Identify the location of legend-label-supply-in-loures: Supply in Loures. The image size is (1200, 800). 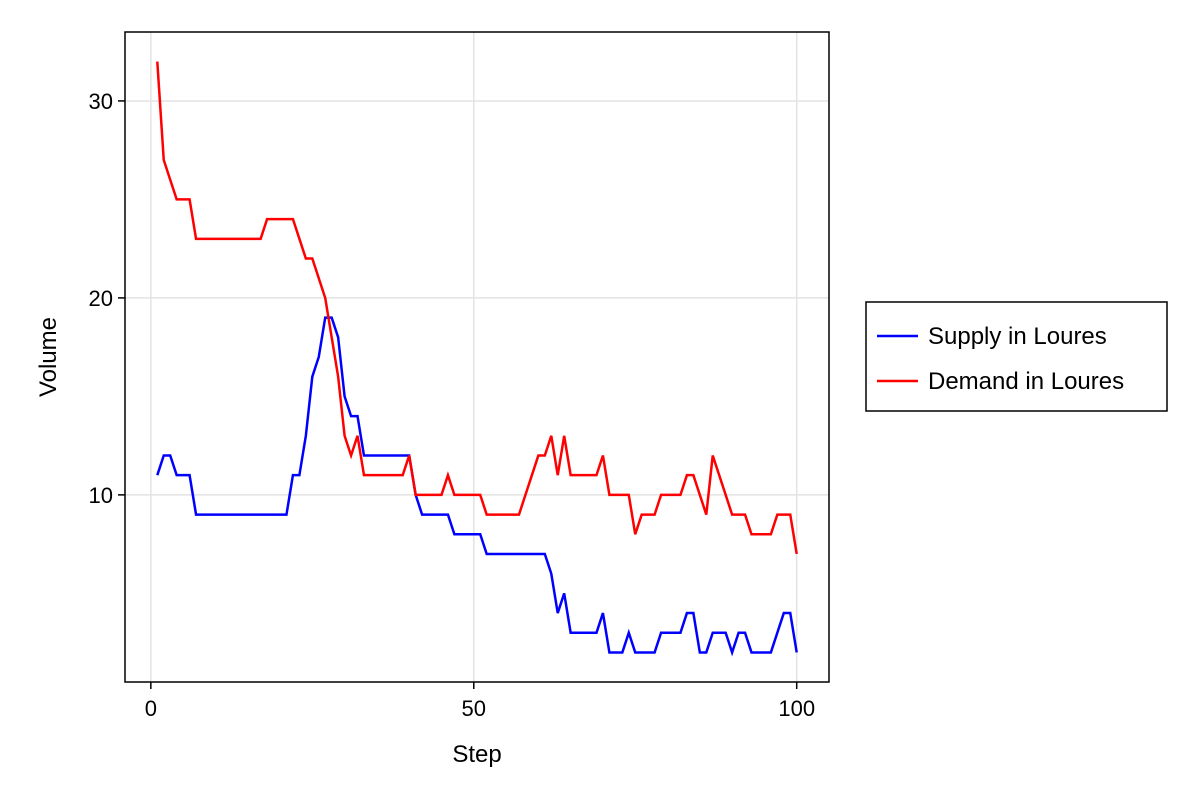
(1017, 336).